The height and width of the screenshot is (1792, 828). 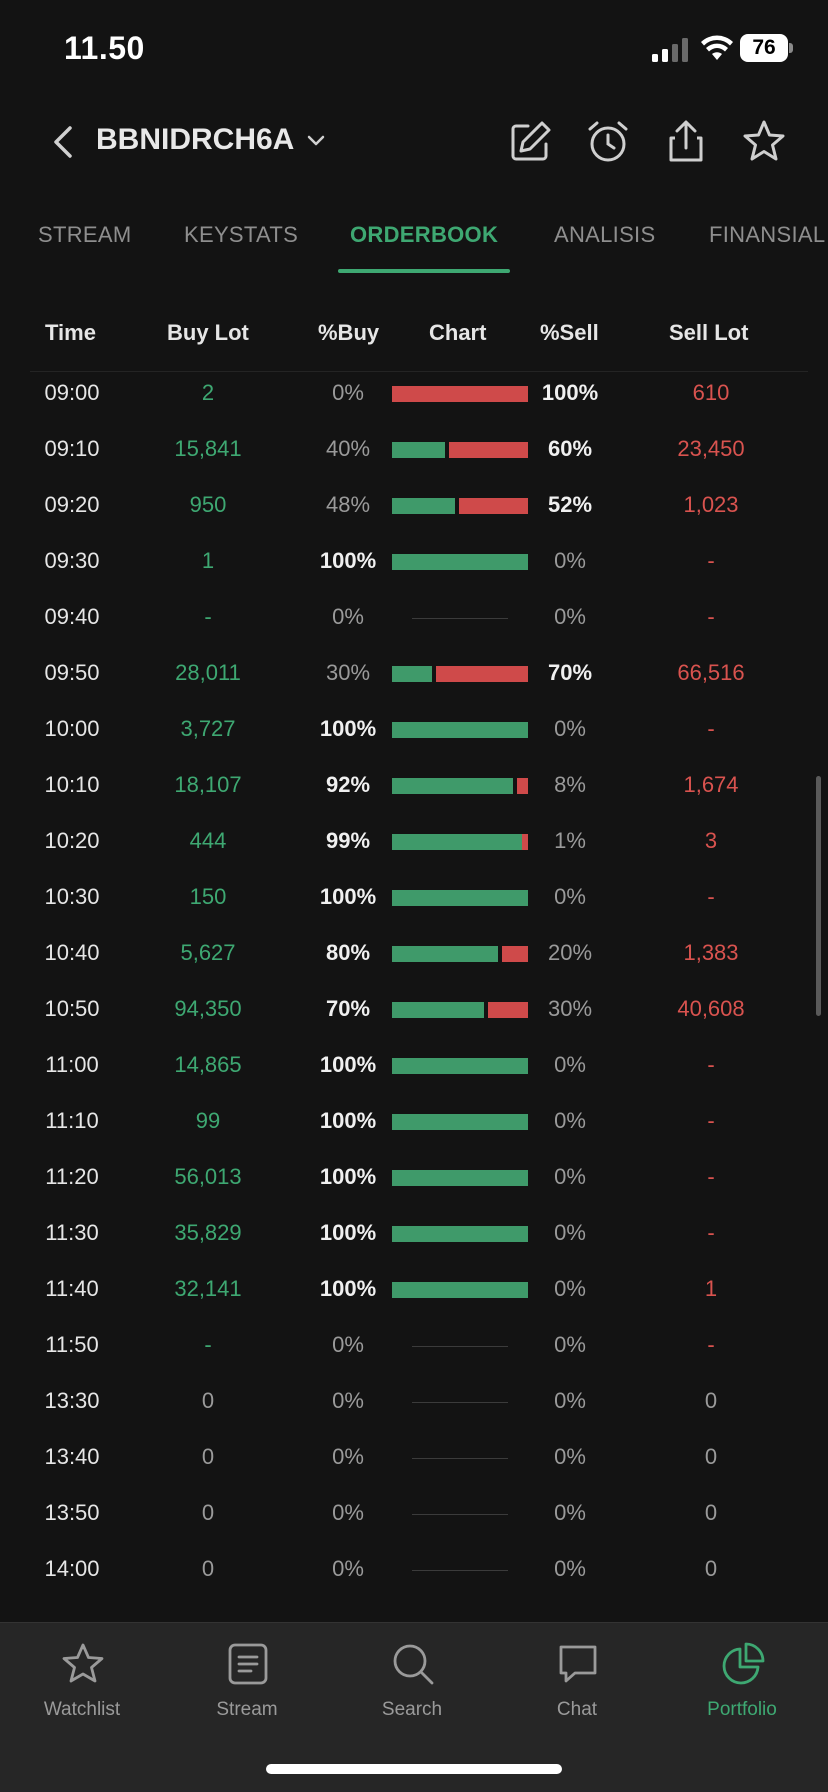 What do you see at coordinates (414, 1010) in the screenshot?
I see `table-row: 10:50 94,350 70% 30% 40,608` at bounding box center [414, 1010].